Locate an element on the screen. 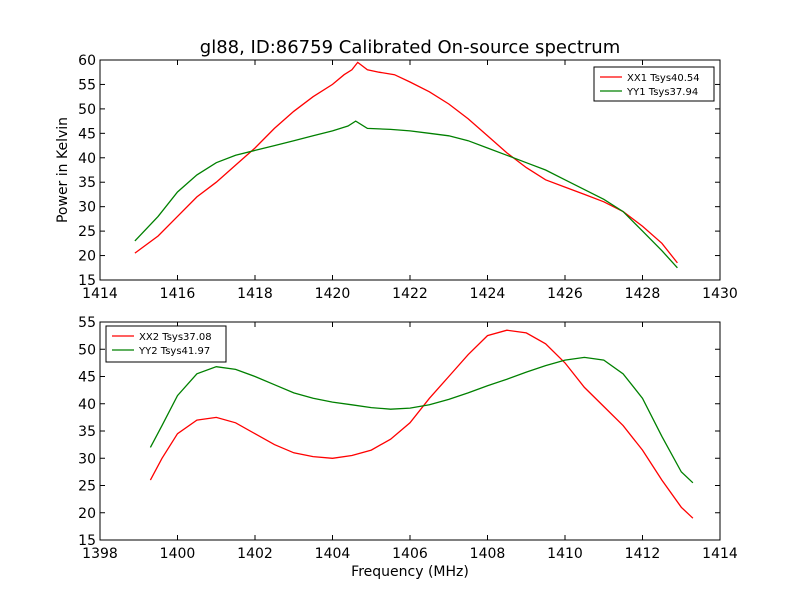  y-tick-label-0-7: 50 is located at coordinates (87, 110).